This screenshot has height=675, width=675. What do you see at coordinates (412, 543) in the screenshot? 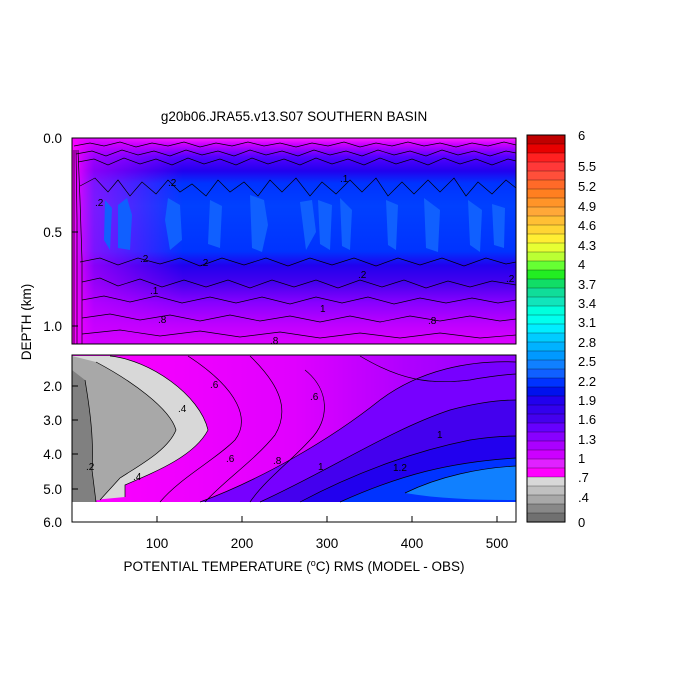
I see `x-tick-label: 400` at bounding box center [412, 543].